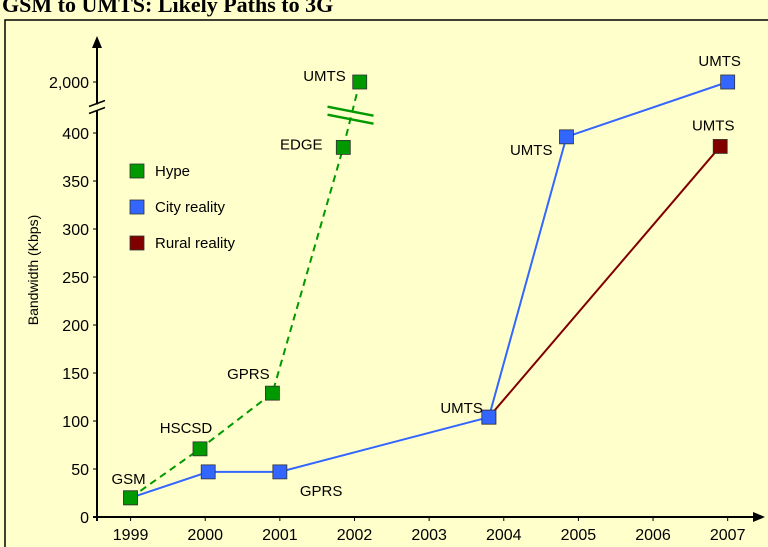  Describe the element at coordinates (172, 171) in the screenshot. I see `legend-label: Hype` at that location.